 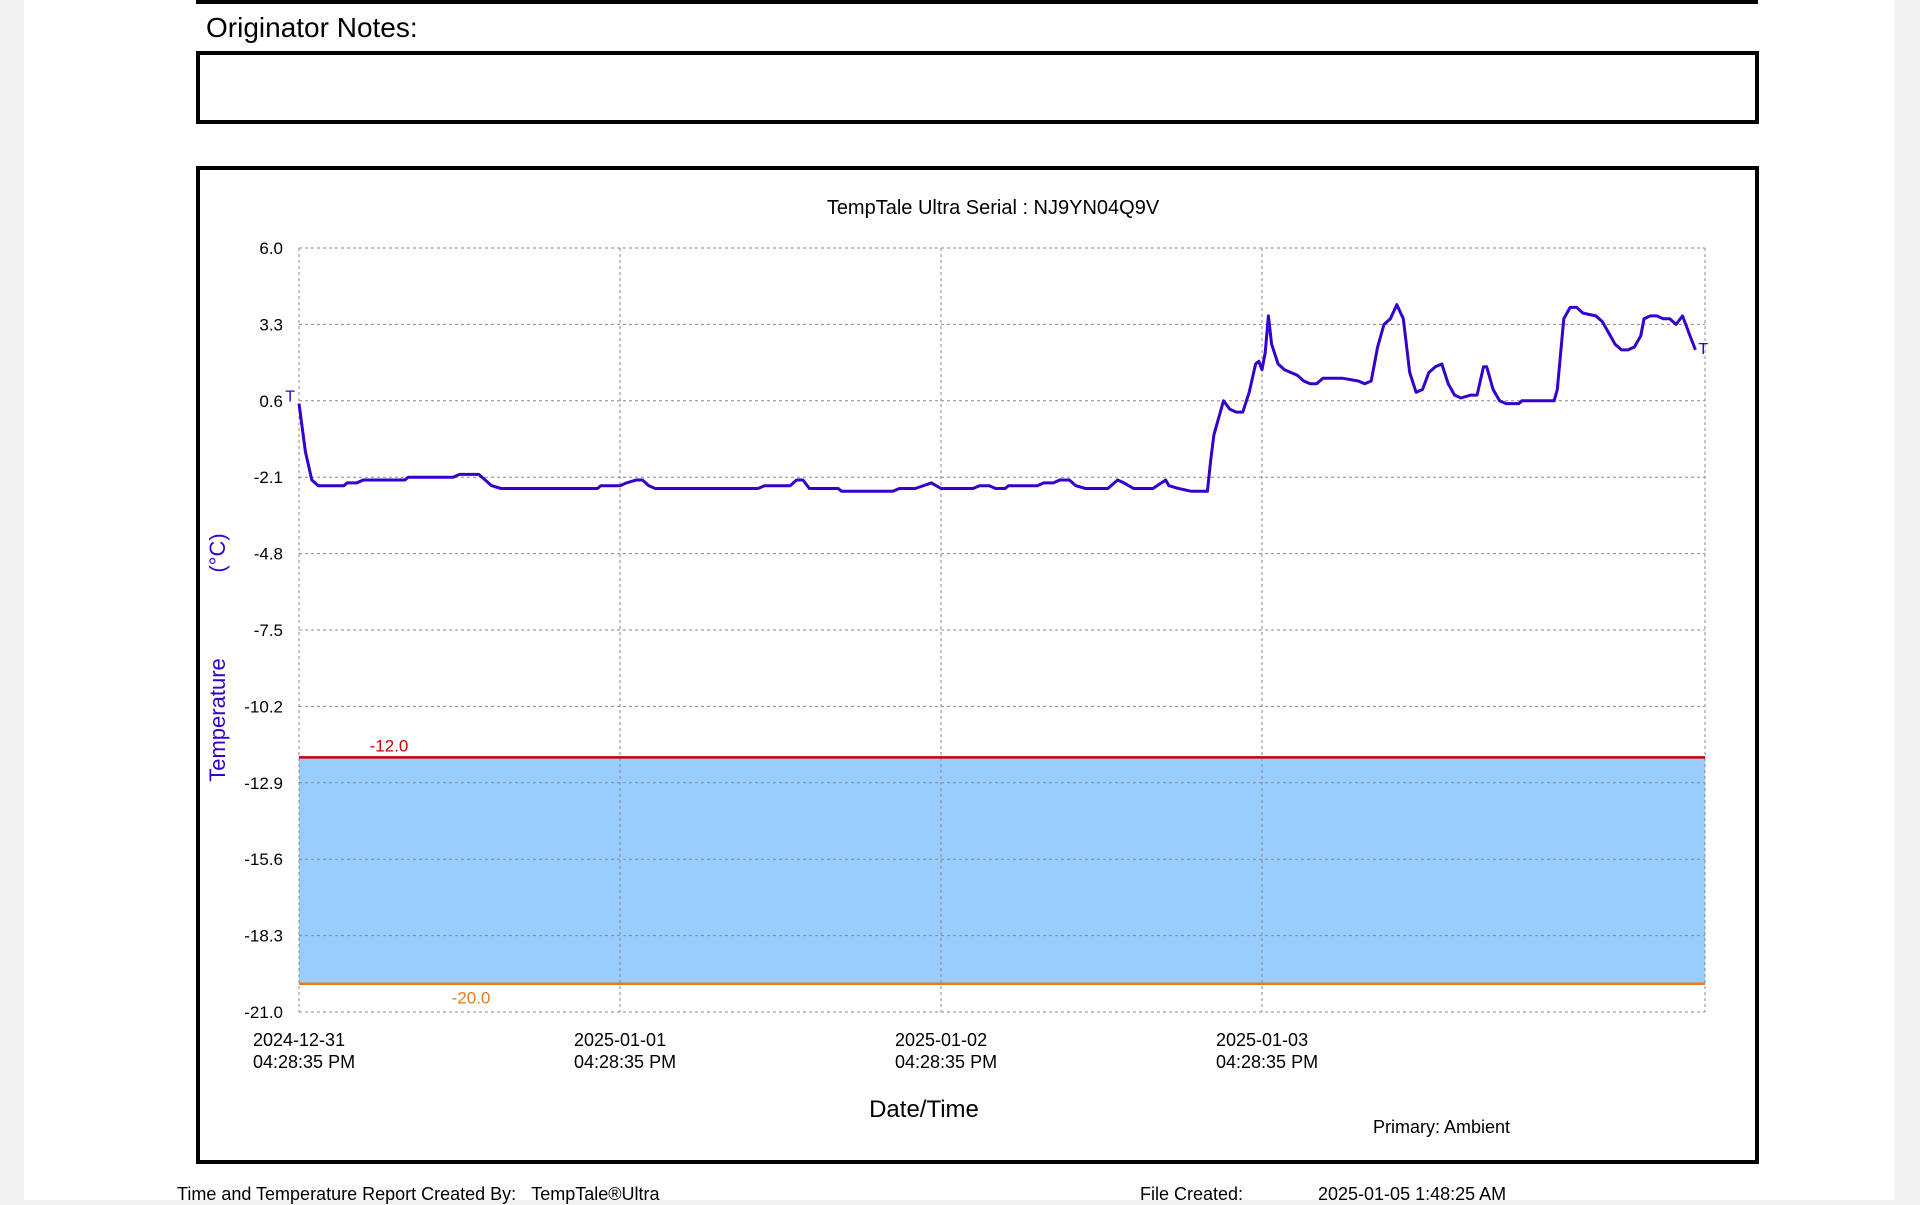 I want to click on start-marker: T, so click(x=290, y=397).